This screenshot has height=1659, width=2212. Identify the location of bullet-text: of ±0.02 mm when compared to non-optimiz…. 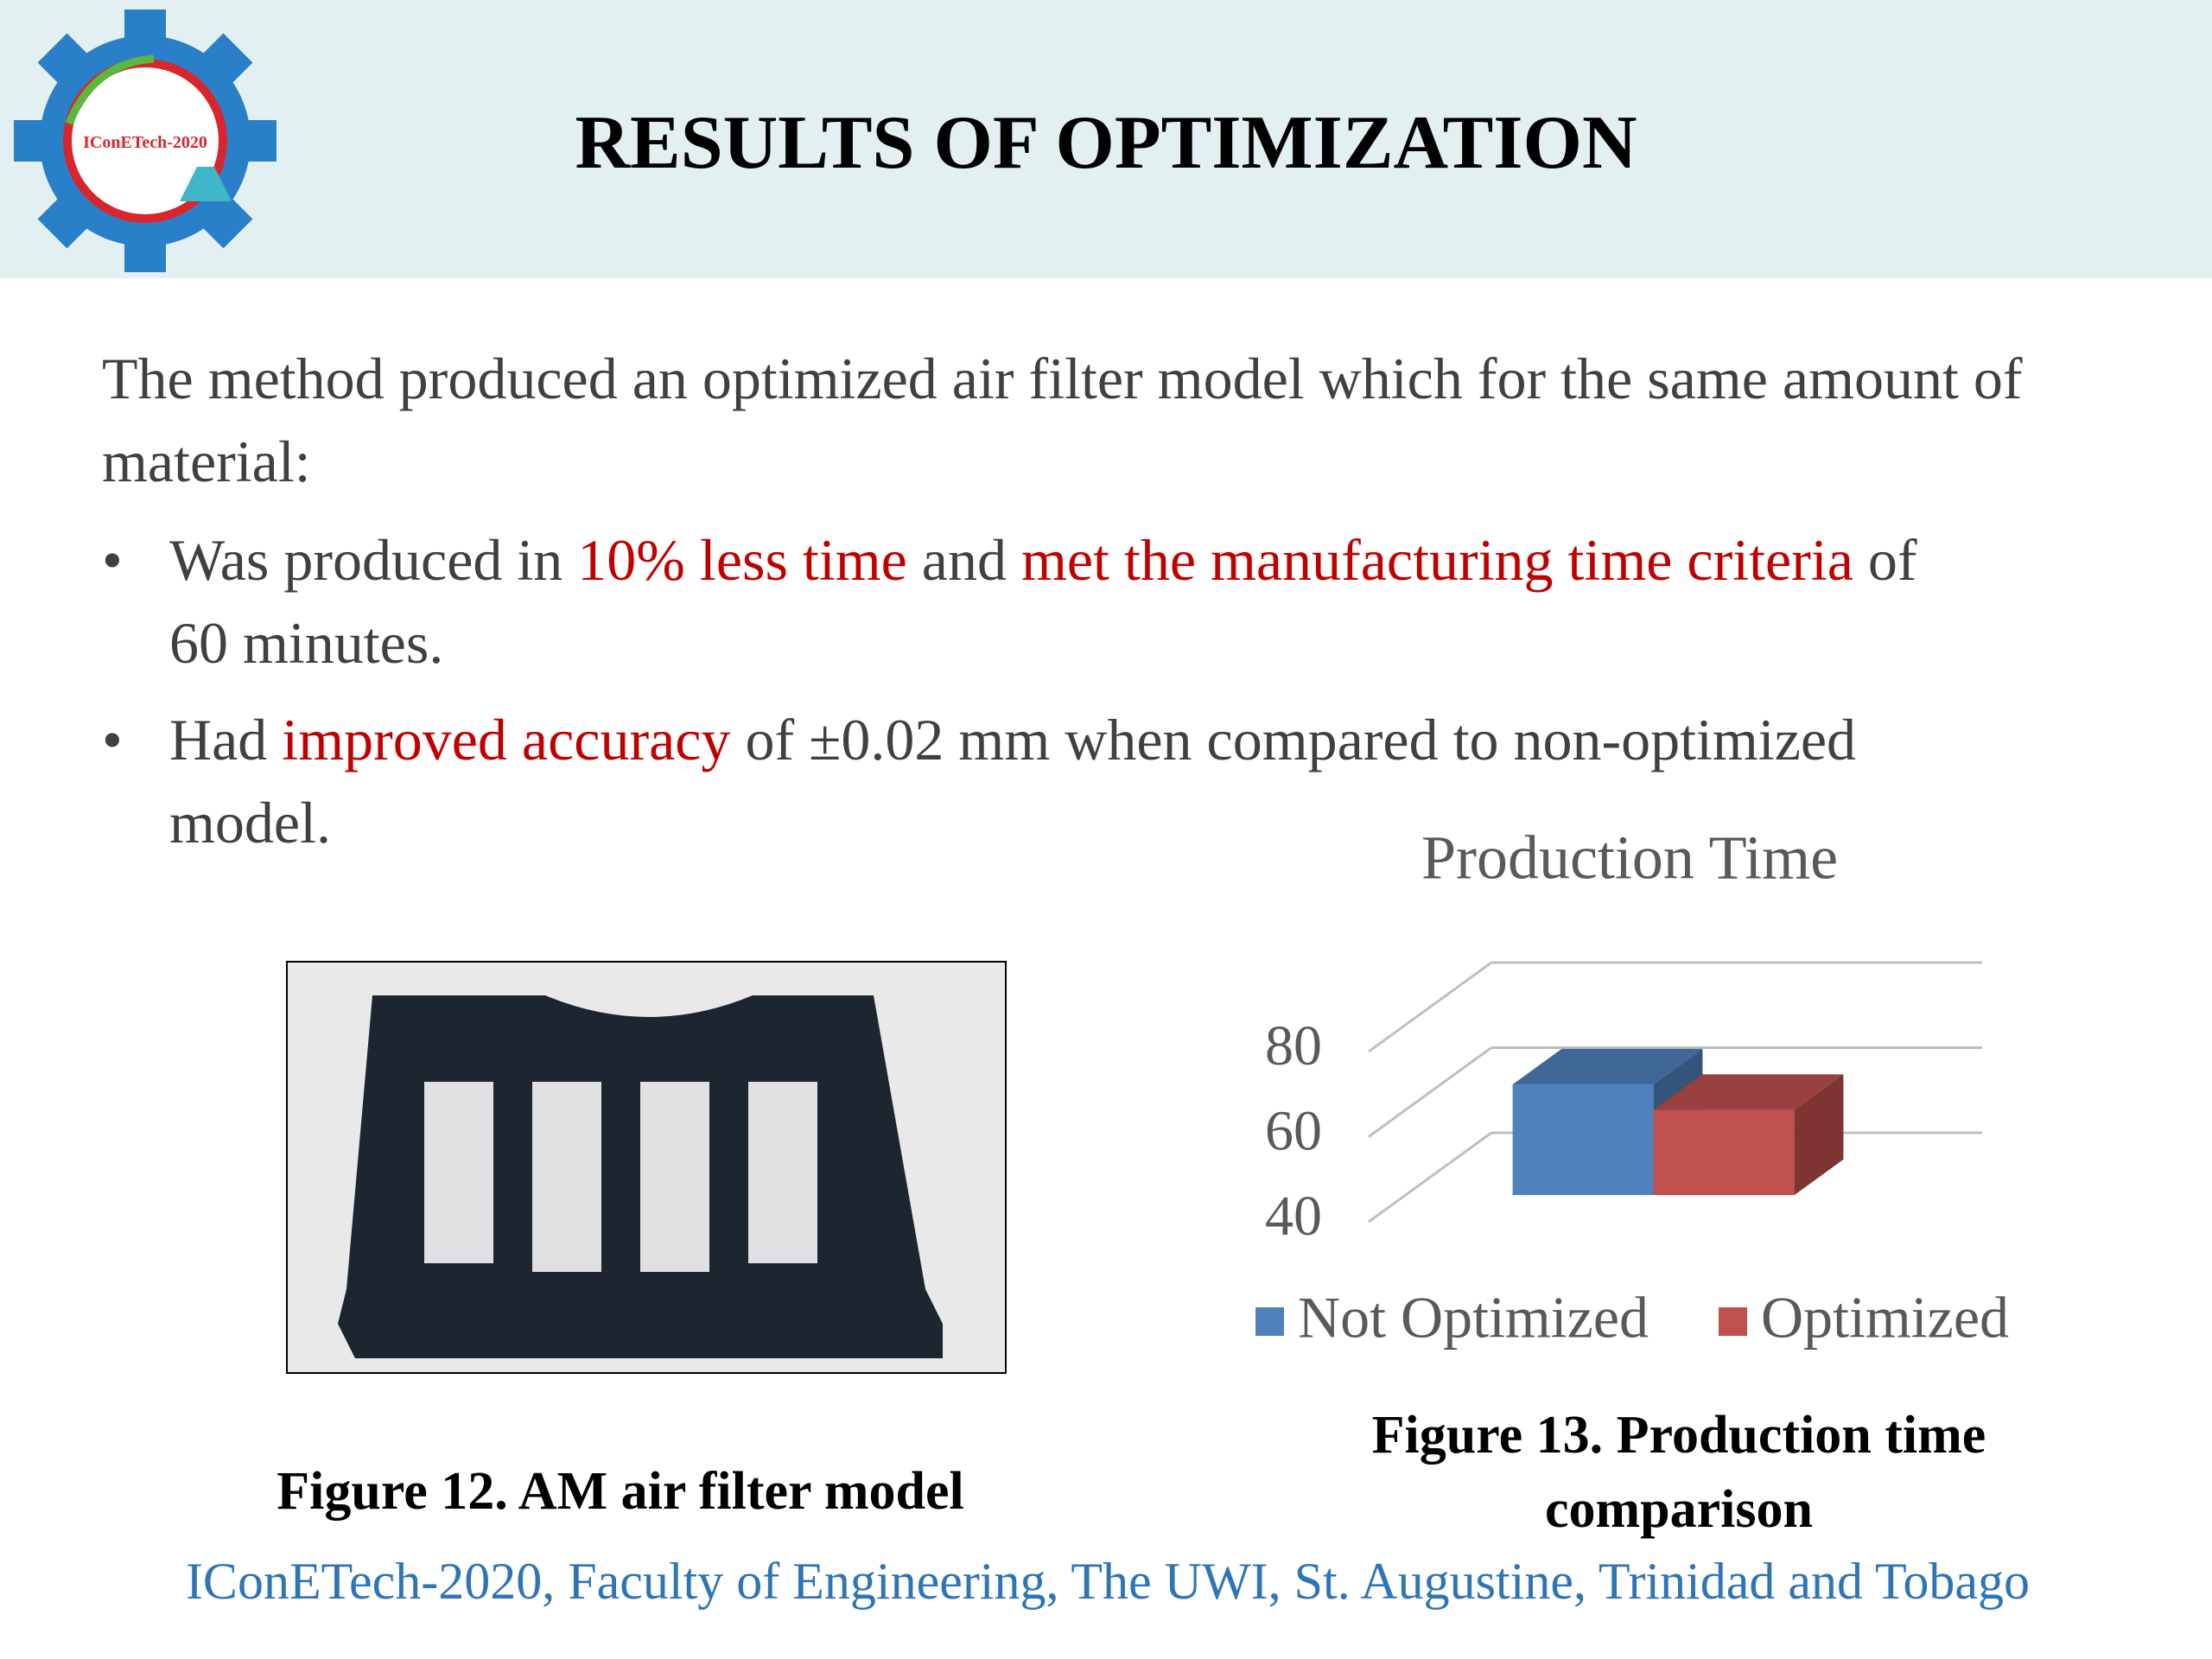
(1013, 781).